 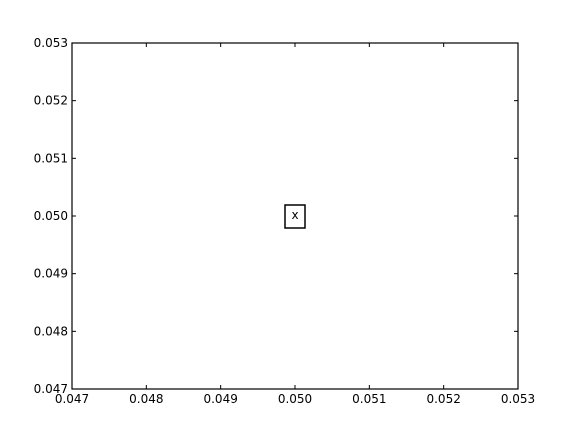 I want to click on annotations: x, so click(x=295, y=216).